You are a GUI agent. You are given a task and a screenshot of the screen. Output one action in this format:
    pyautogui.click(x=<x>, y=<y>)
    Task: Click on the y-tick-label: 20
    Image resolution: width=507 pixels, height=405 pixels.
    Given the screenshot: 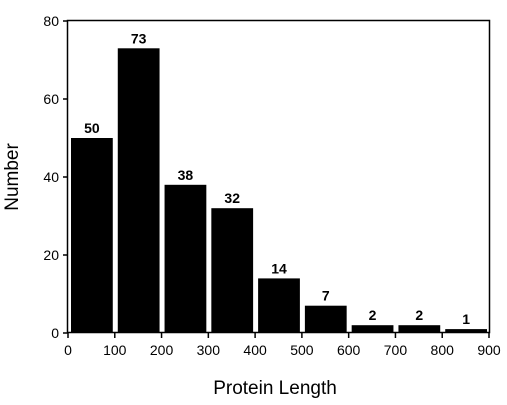 What is the action you would take?
    pyautogui.click(x=51, y=255)
    